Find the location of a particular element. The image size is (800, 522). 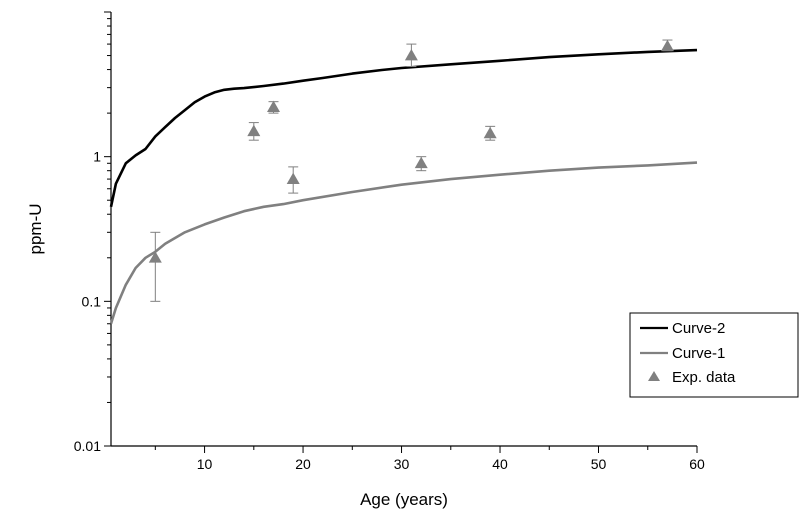

y-axis-ticks: 0.01 0.1 1 is located at coordinates (92, 232).